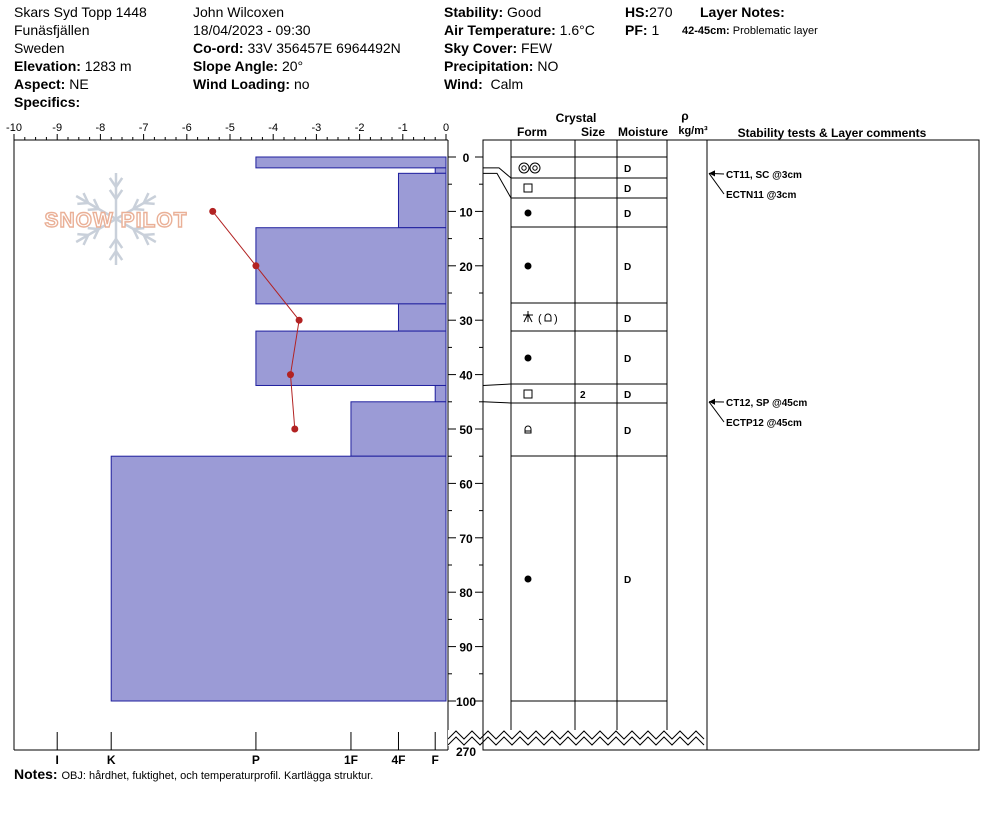 The width and height of the screenshot is (994, 840). I want to click on aspect-row: Aspect: NE, so click(51, 84).